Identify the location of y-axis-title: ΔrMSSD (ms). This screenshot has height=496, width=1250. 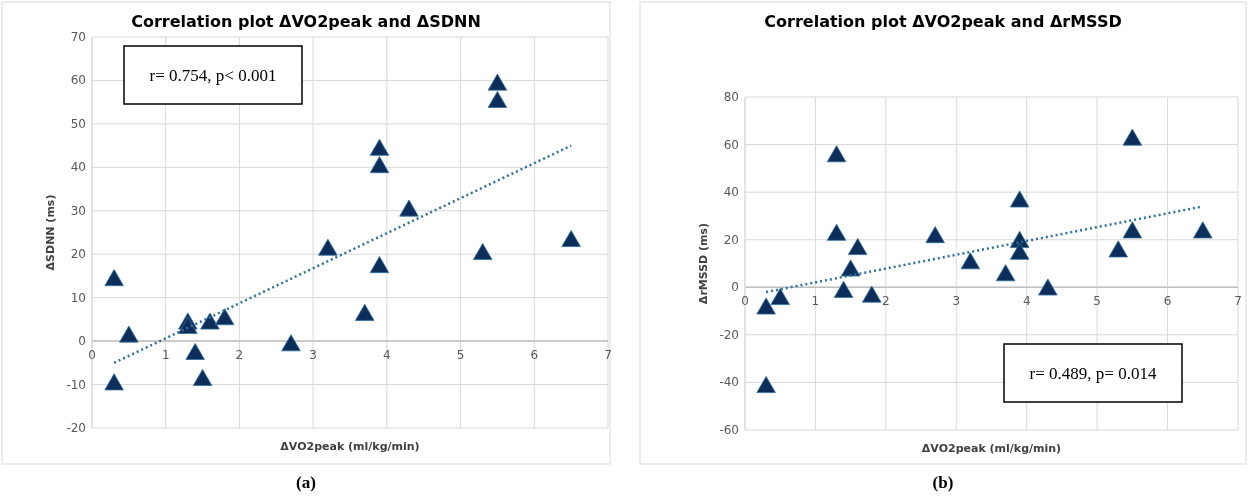
(703, 263).